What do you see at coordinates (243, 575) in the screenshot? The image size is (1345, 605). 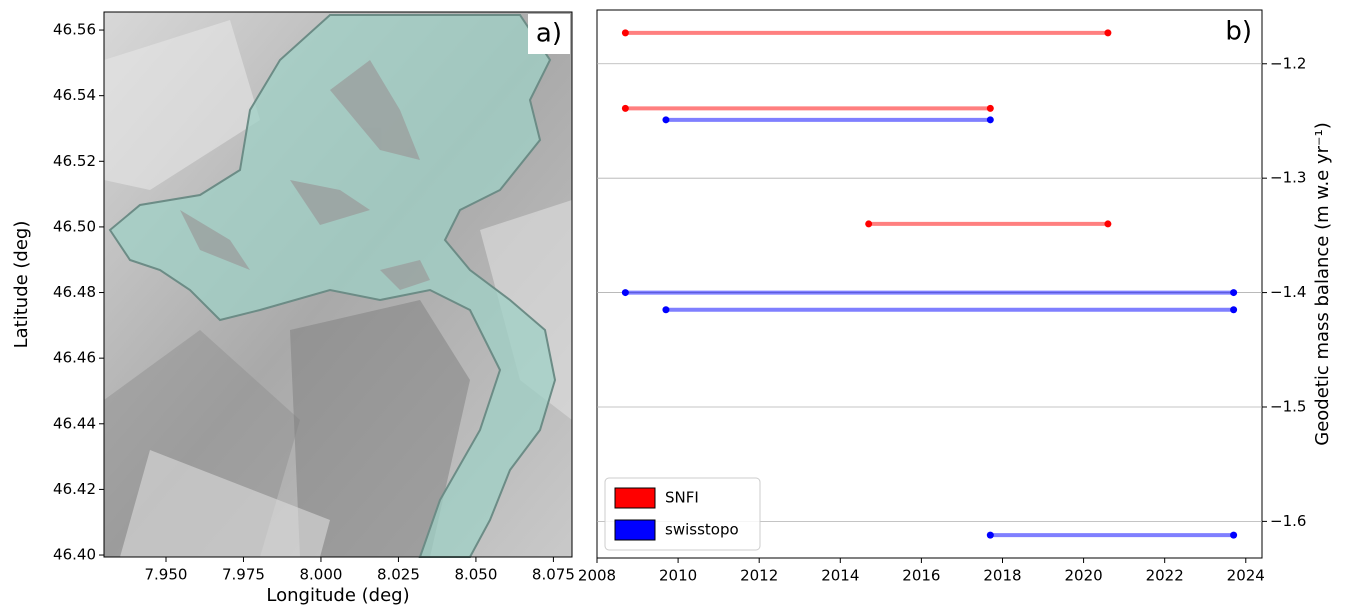 I see `x-tick-label: 7.975` at bounding box center [243, 575].